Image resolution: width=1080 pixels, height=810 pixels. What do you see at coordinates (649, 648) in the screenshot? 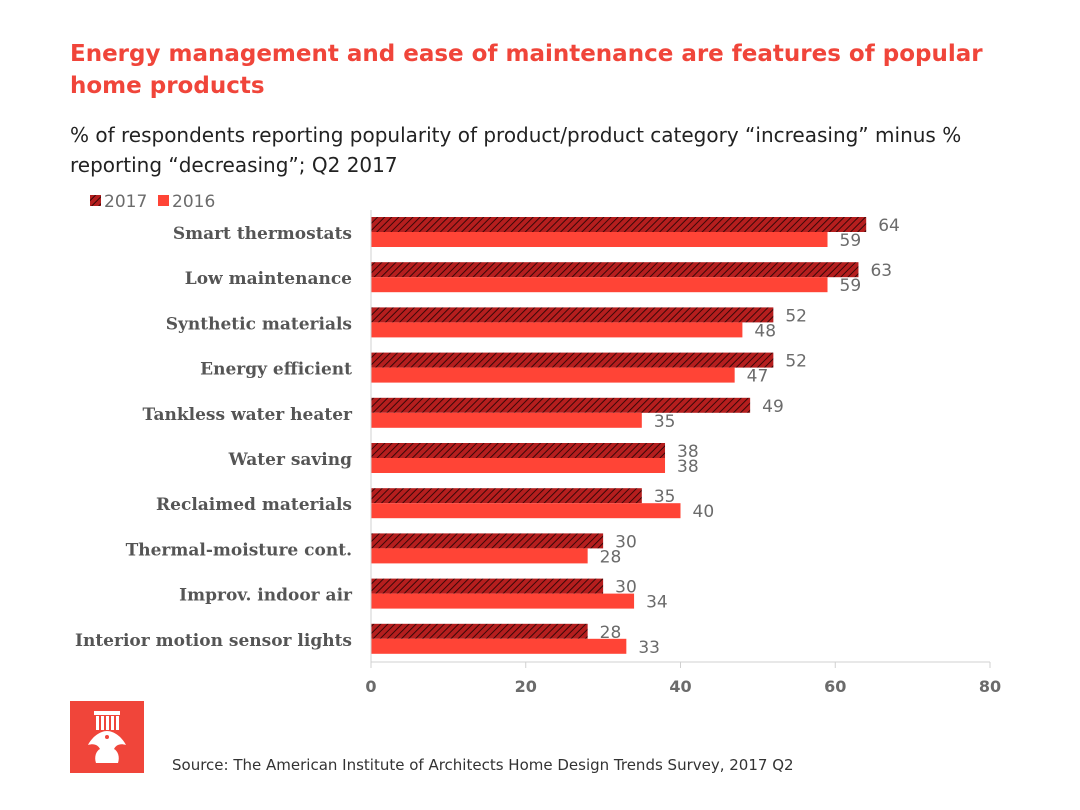
I see `data-label: 33` at bounding box center [649, 648].